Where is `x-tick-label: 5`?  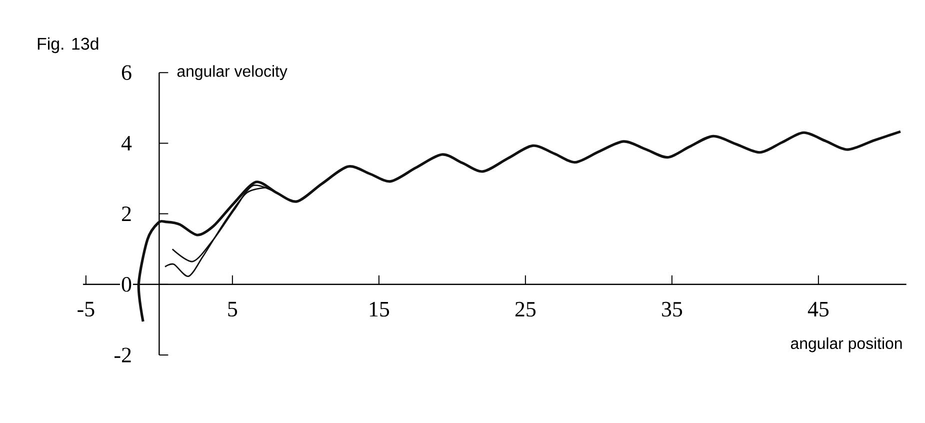 x-tick-label: 5 is located at coordinates (233, 309).